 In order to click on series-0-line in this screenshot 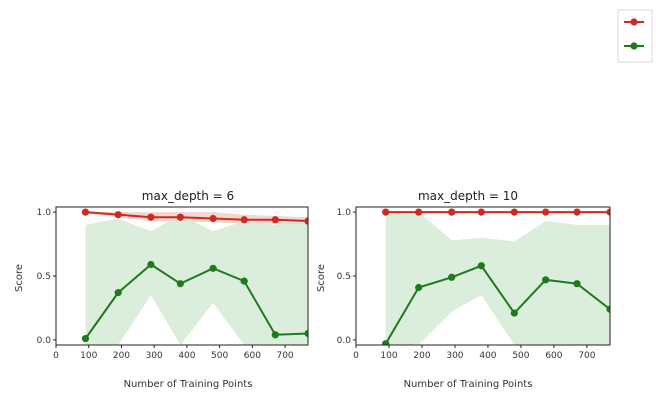, I will do `click(196, 217)`.